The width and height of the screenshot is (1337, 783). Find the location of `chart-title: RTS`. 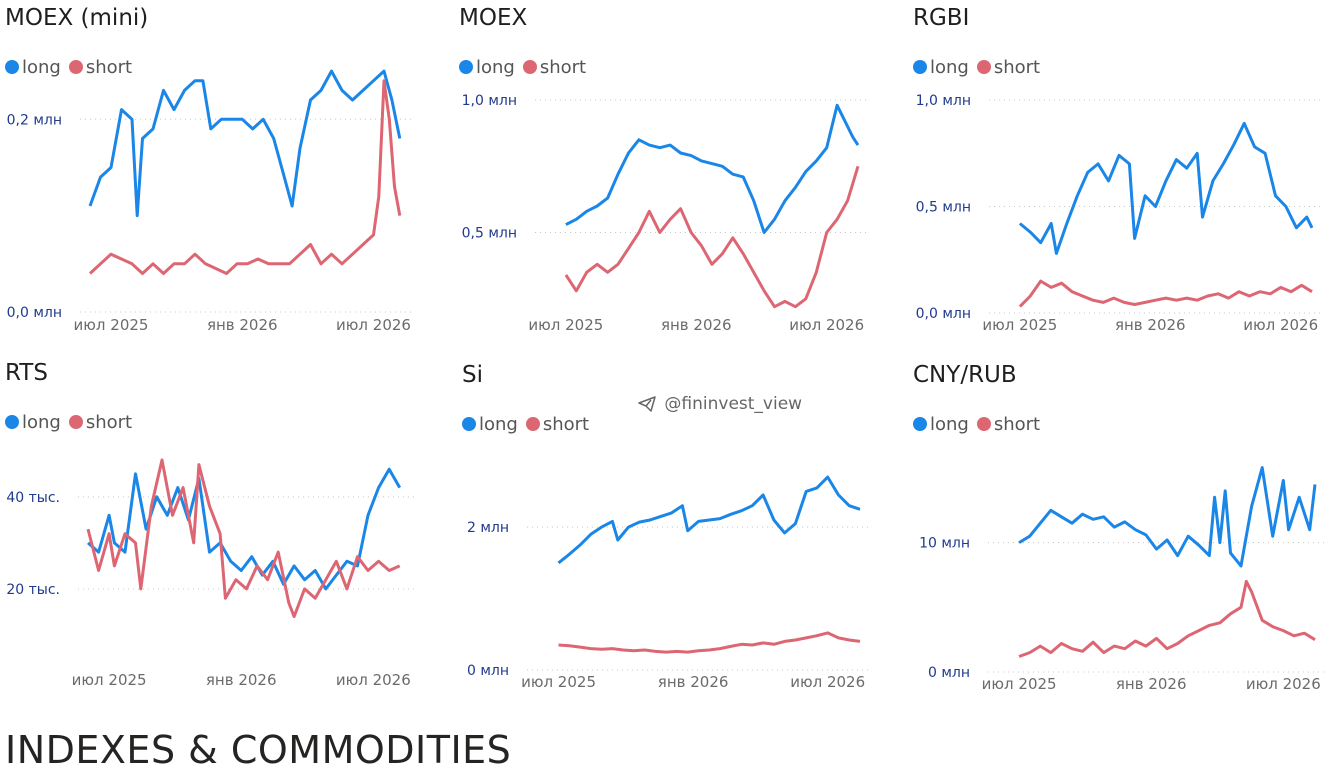

chart-title: RTS is located at coordinates (26, 373).